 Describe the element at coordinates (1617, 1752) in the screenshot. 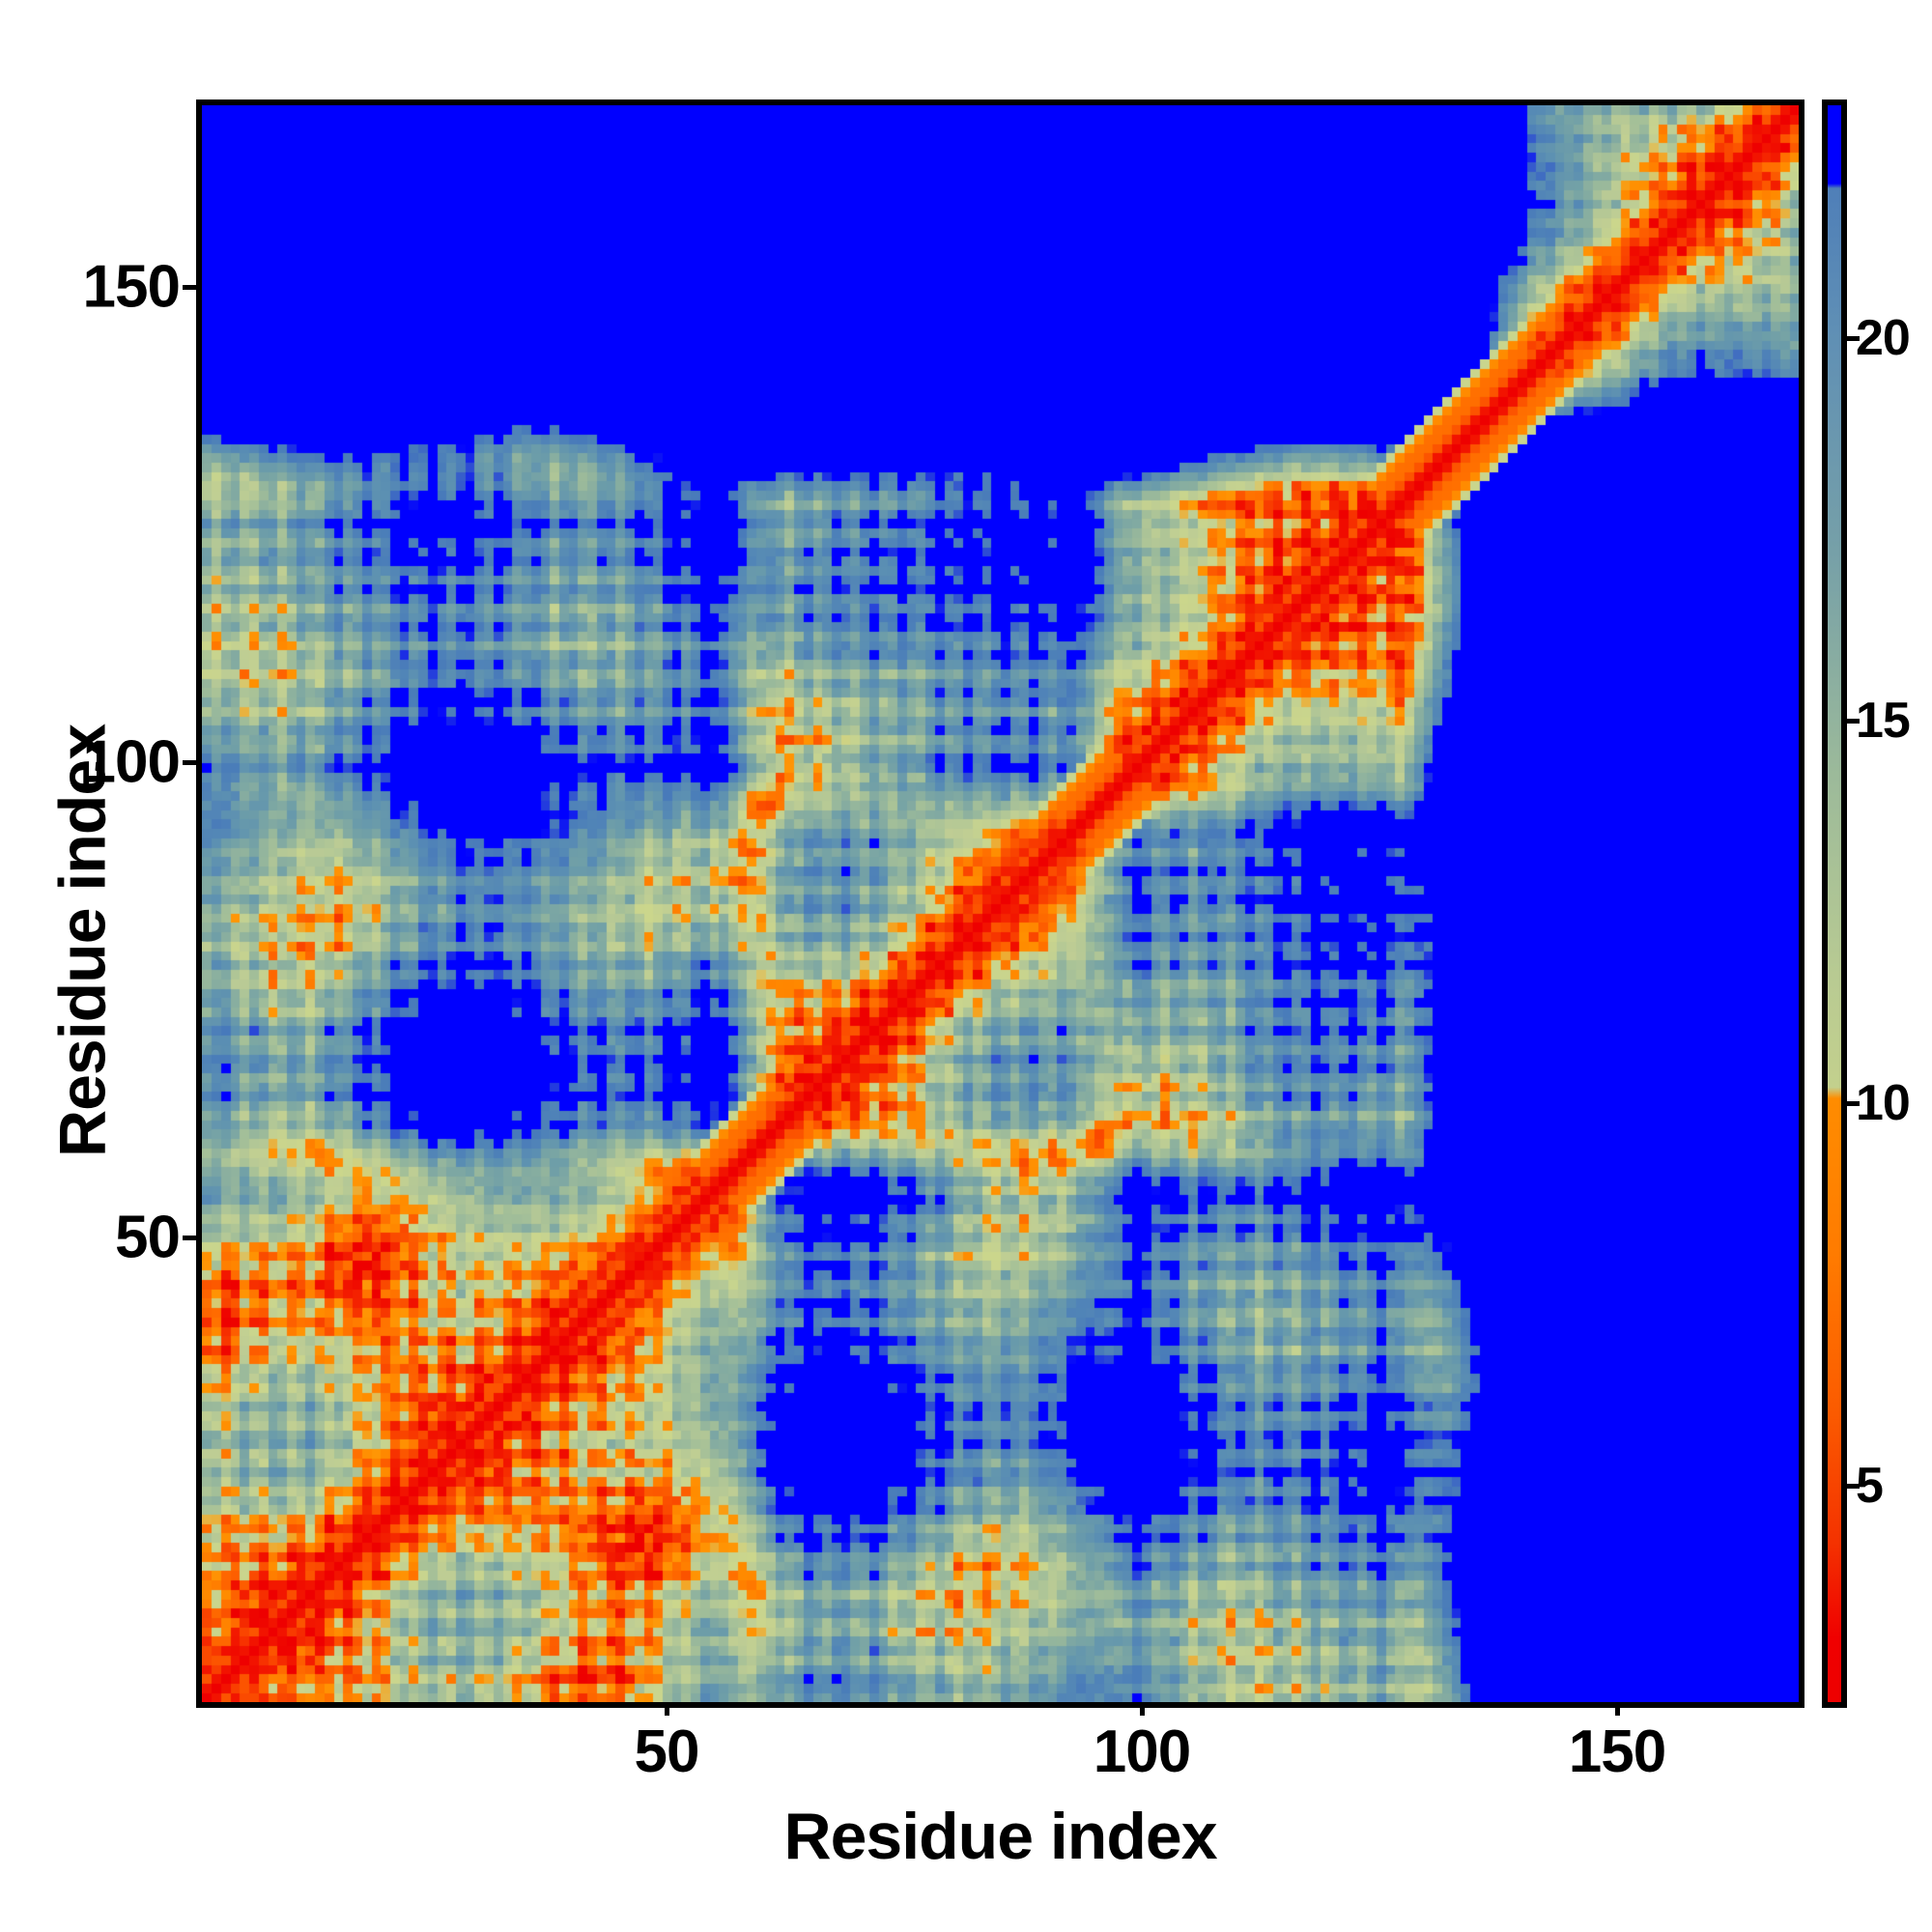

I see `x-tick-label-150: 150` at that location.